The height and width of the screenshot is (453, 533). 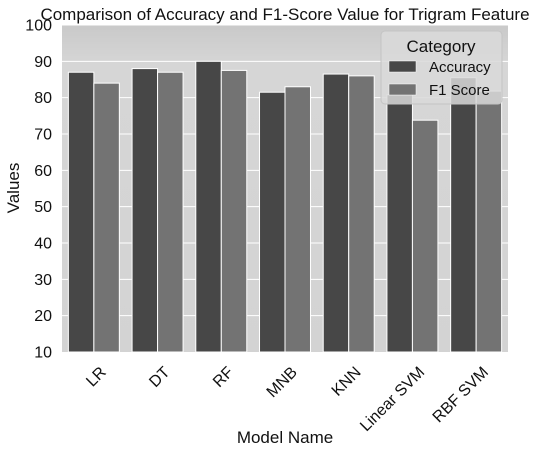 I want to click on y-tick-label: 40, so click(x=43, y=244).